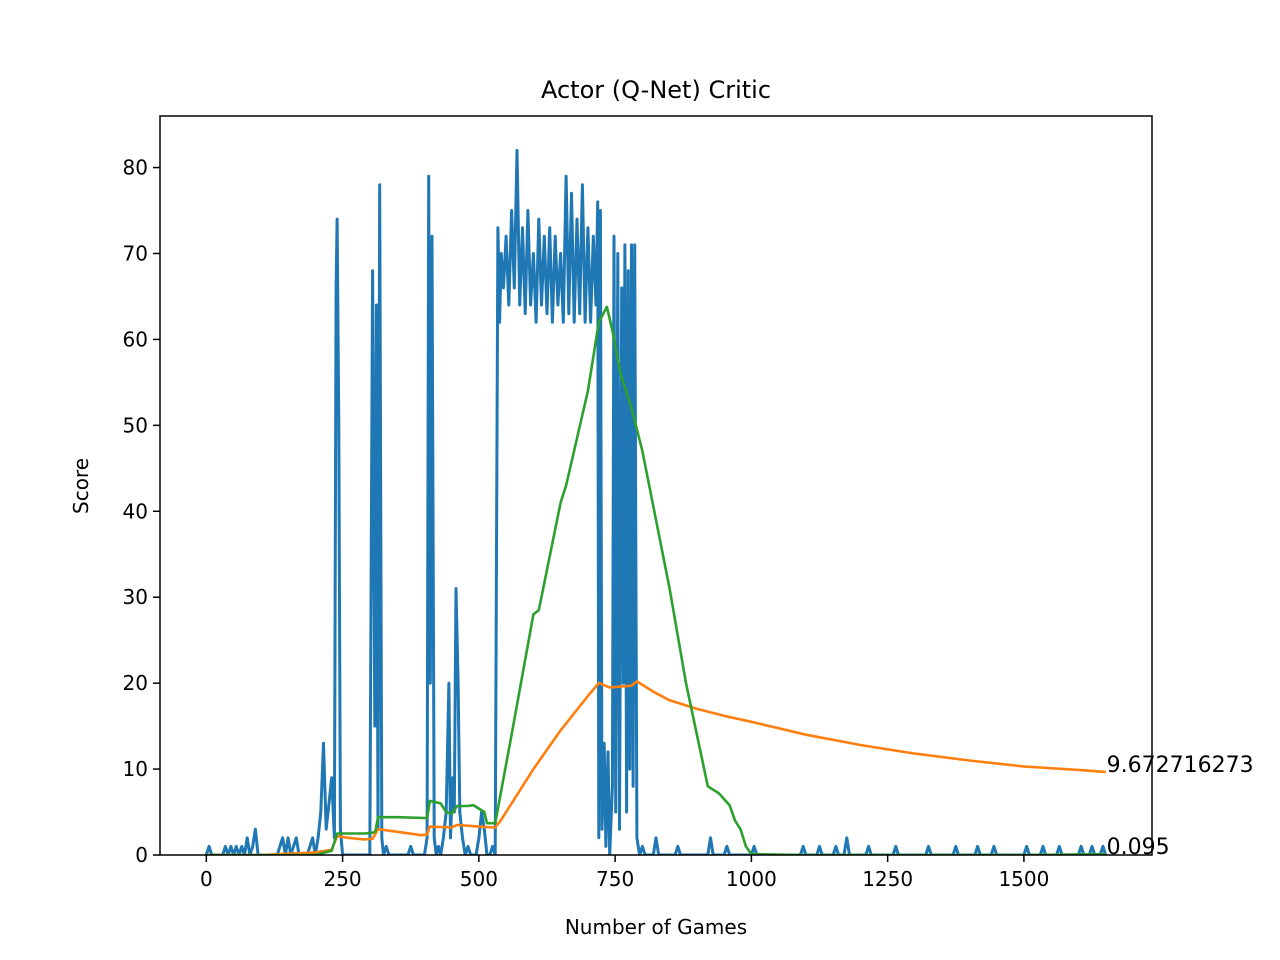  What do you see at coordinates (479, 879) in the screenshot?
I see `x-tick-label: 500` at bounding box center [479, 879].